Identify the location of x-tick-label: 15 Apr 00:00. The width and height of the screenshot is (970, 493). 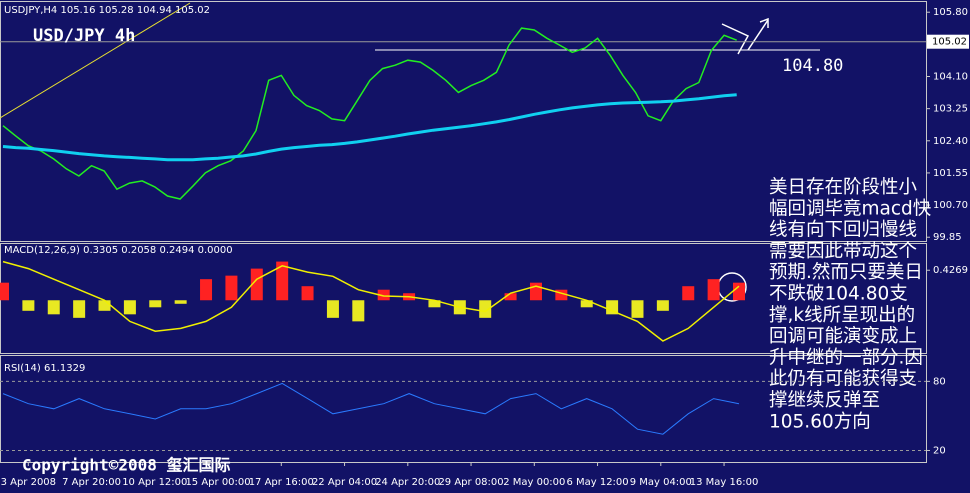
(217, 482).